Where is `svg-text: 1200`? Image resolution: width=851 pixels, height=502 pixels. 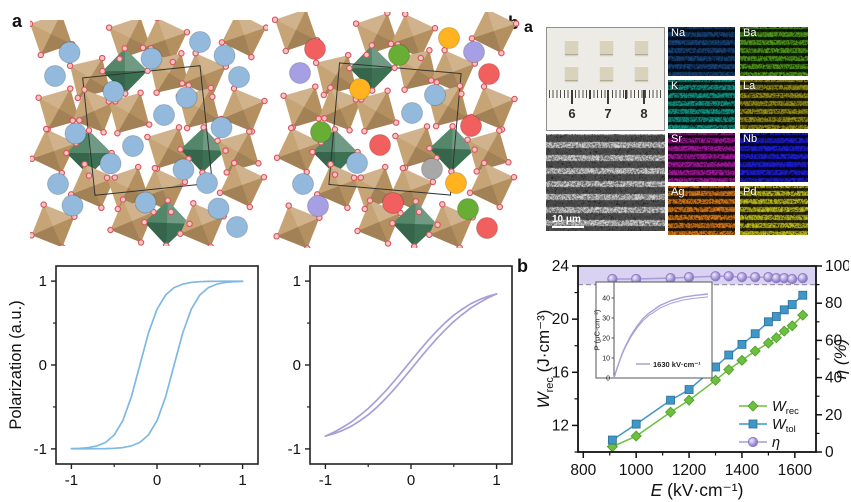
svg-text: 1200 is located at coordinates (689, 470).